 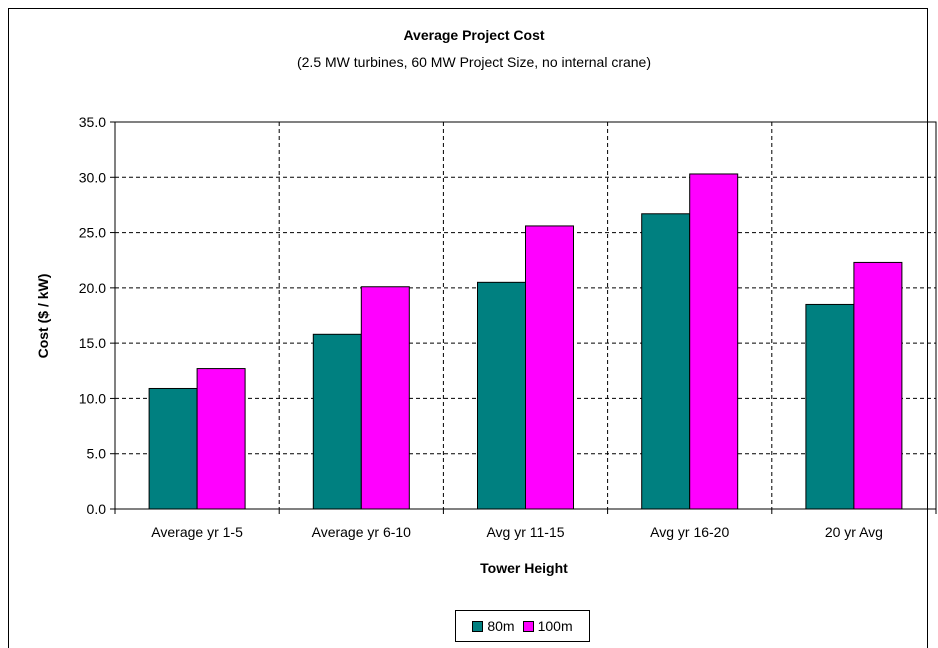 What do you see at coordinates (555, 626) in the screenshot?
I see `legend-label-100m: 100m` at bounding box center [555, 626].